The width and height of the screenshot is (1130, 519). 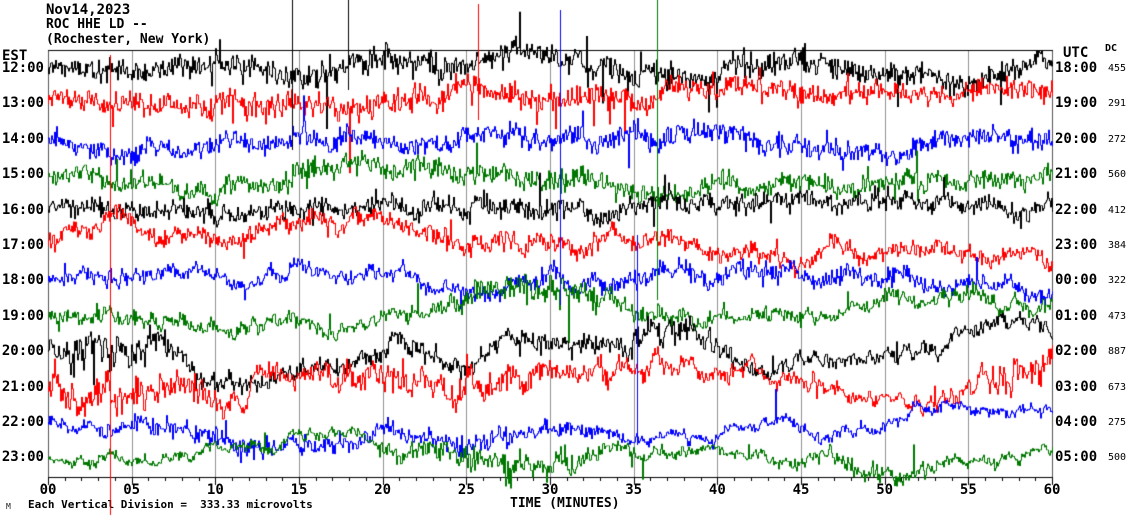 I want to click on dc-offset-value: 384, so click(x=1116, y=245).